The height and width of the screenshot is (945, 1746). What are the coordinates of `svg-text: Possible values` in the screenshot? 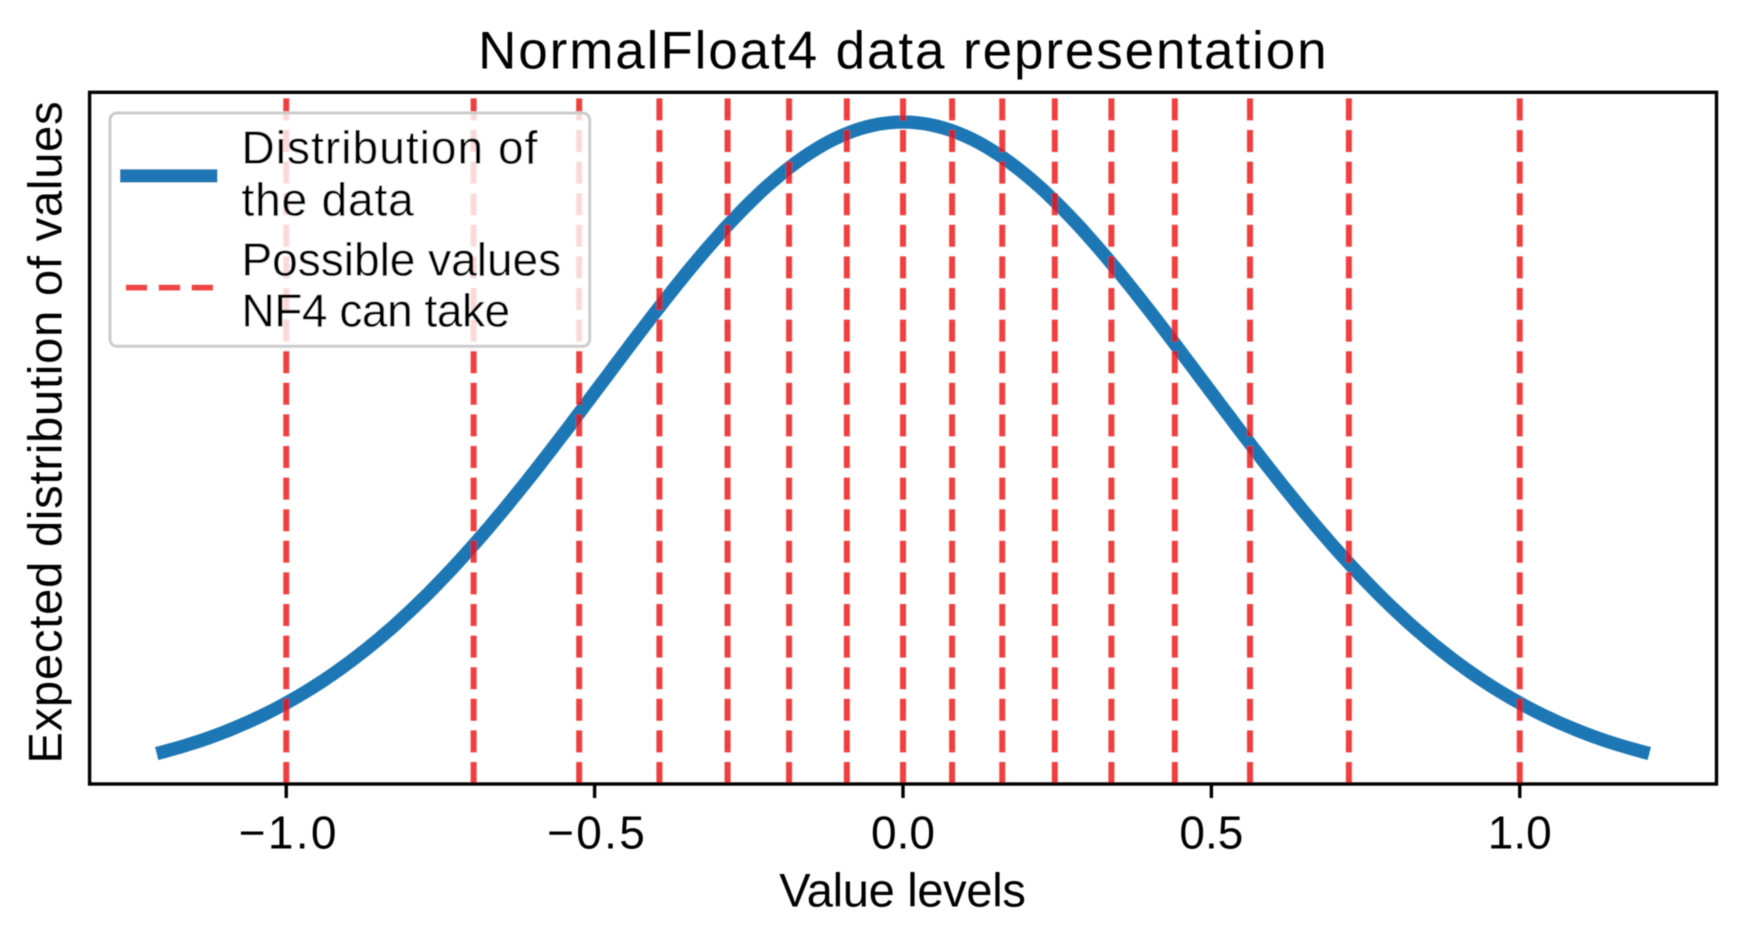 It's located at (402, 260).